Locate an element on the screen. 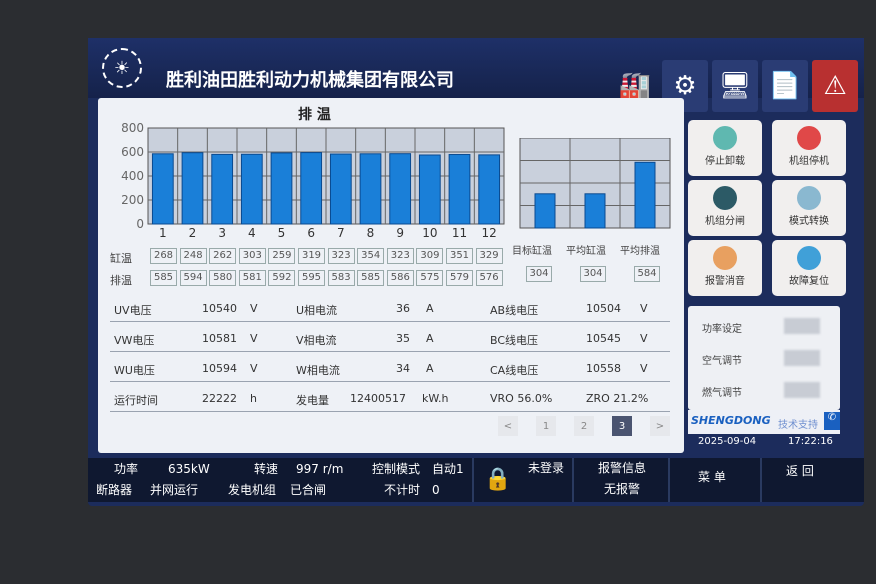 The height and width of the screenshot is (584, 876). date: 2025-09-04 is located at coordinates (727, 441).